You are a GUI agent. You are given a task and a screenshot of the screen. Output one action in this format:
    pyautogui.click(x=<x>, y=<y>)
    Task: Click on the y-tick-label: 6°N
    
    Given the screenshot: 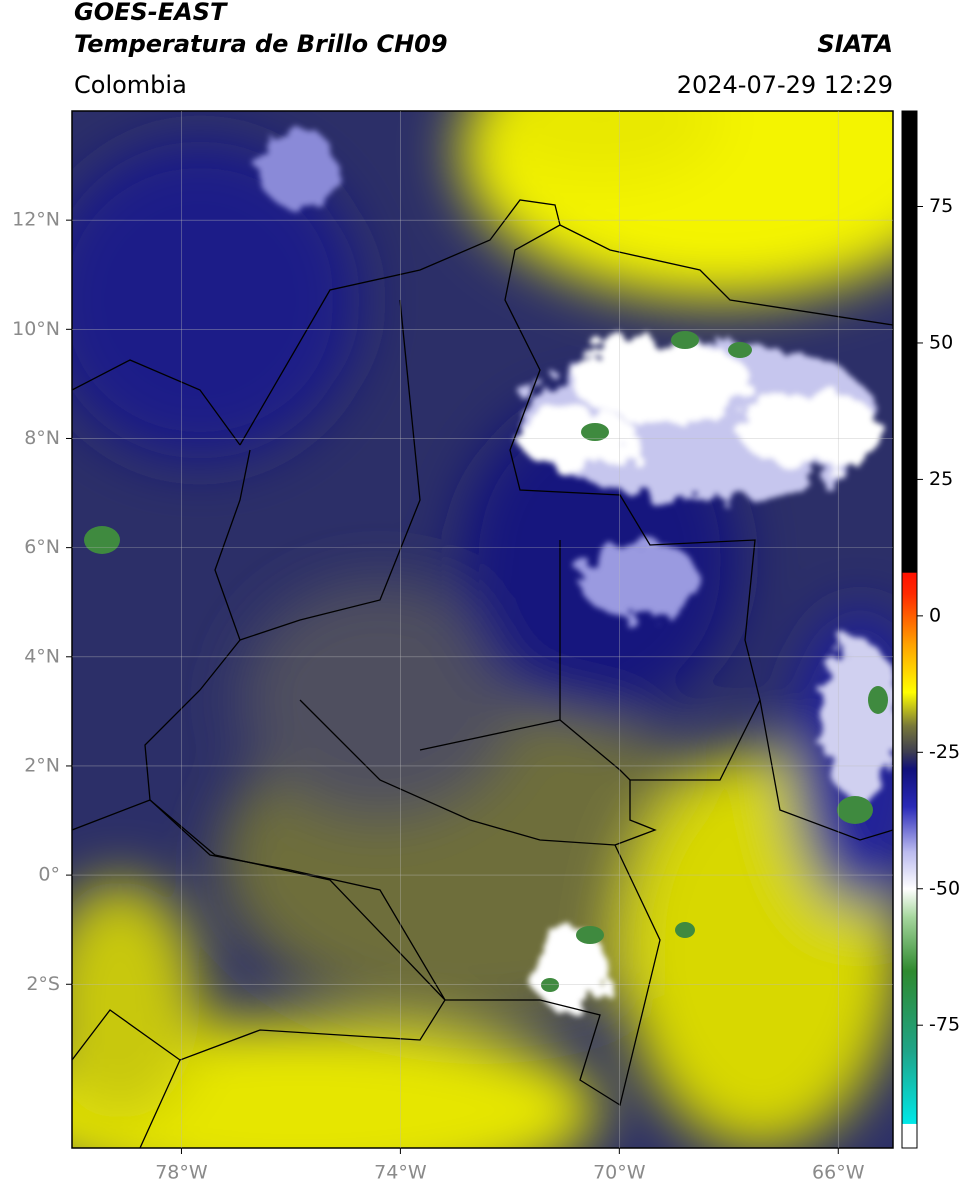 What is the action you would take?
    pyautogui.click(x=42, y=547)
    